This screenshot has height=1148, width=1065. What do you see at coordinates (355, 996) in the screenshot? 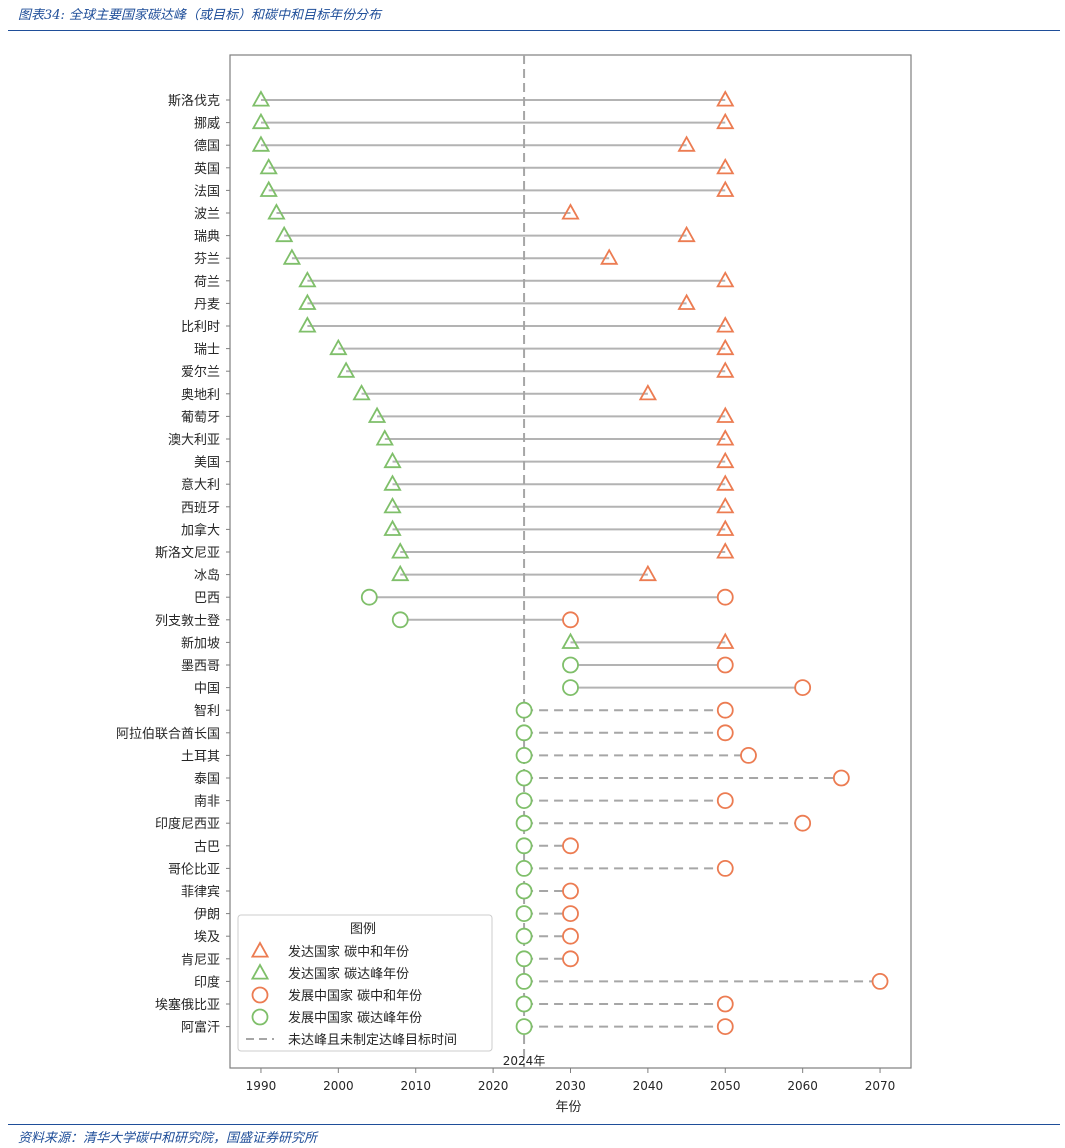
I see `legend-entry-label: 发展中国家 碳中和年份` at bounding box center [355, 996].